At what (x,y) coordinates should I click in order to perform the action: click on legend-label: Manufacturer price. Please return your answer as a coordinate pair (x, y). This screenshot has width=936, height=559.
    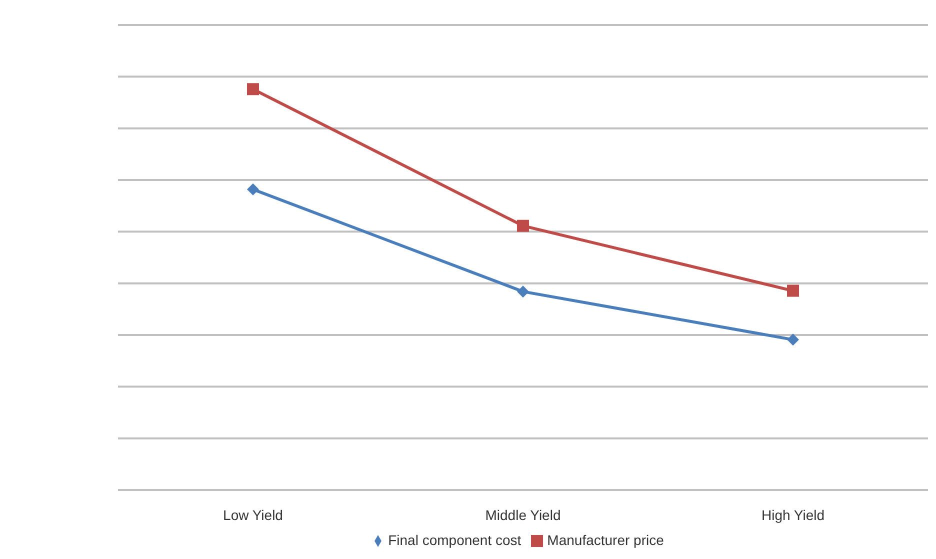
    Looking at the image, I should click on (605, 540).